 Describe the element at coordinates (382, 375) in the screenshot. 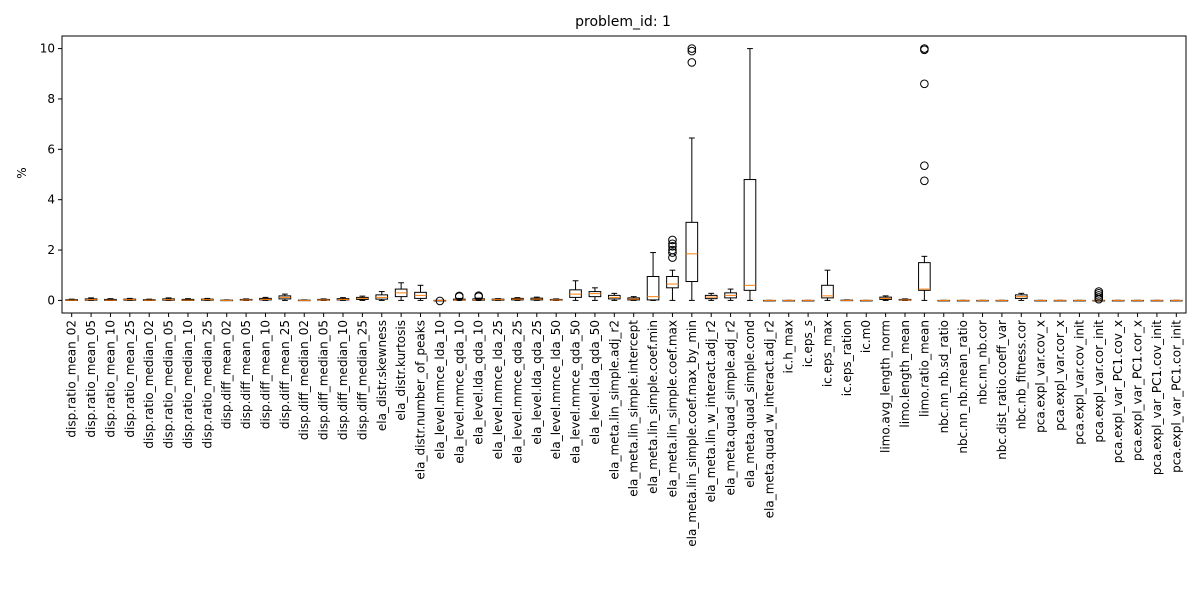

I see `x-tick-label: ela_distr.skewness` at that location.